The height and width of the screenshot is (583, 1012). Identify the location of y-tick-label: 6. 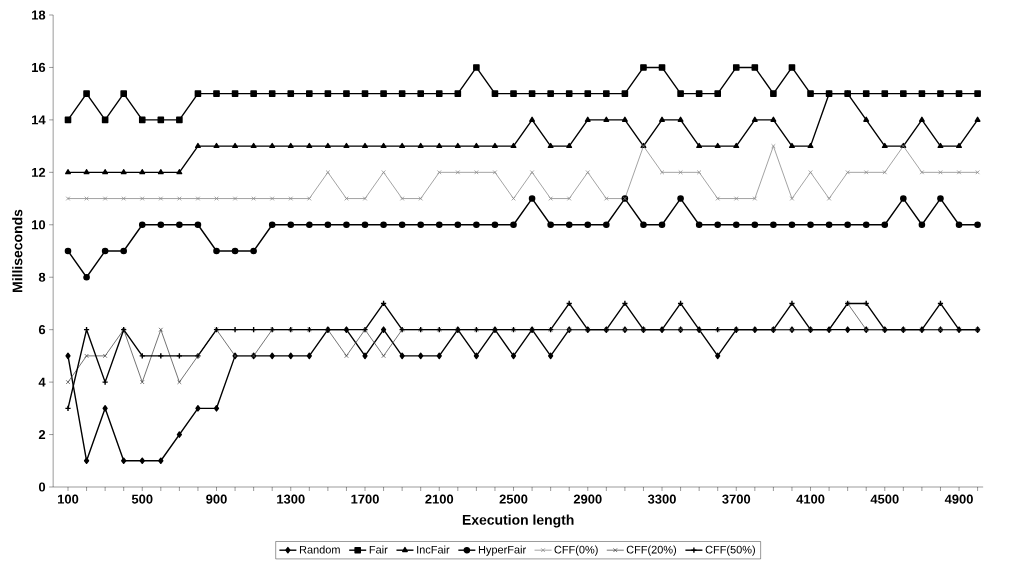
(42, 330).